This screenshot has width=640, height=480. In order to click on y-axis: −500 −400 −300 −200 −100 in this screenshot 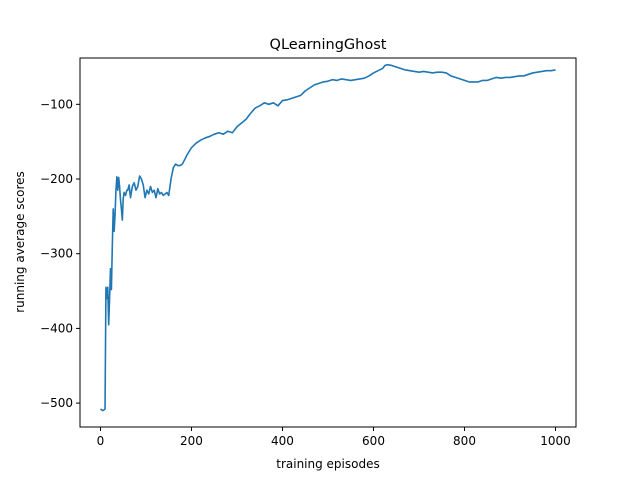, I will do `click(60, 253)`.